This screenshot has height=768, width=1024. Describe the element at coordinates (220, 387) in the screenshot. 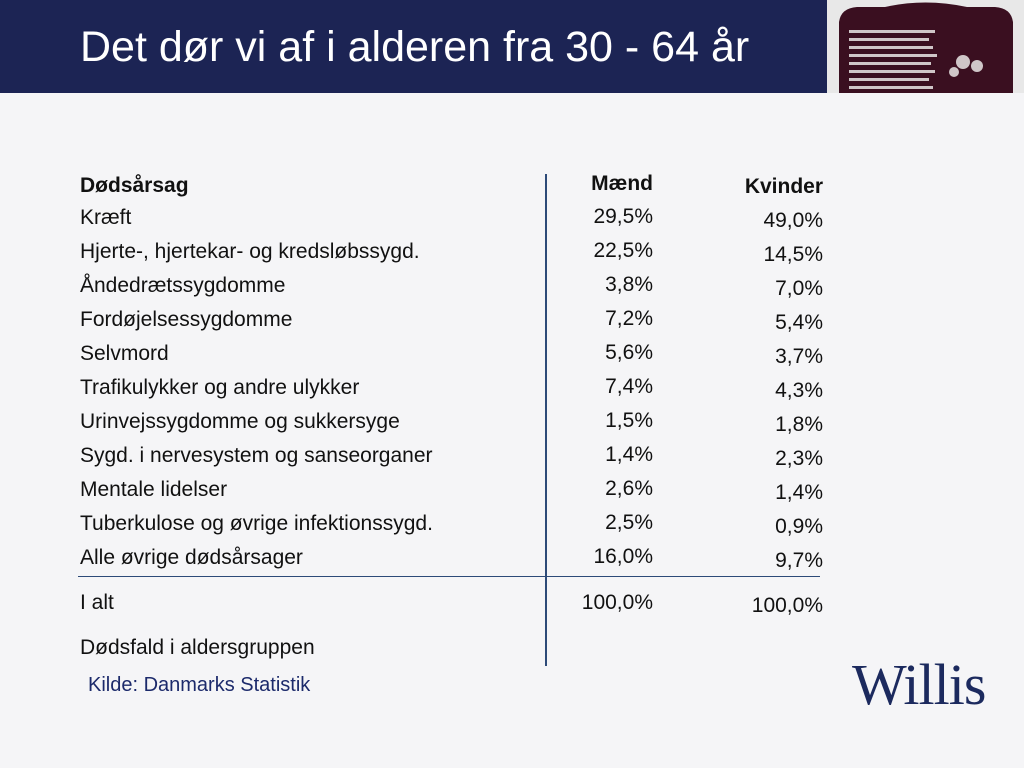

I see `cause-label: Trafikulykker og andre ulykker` at that location.